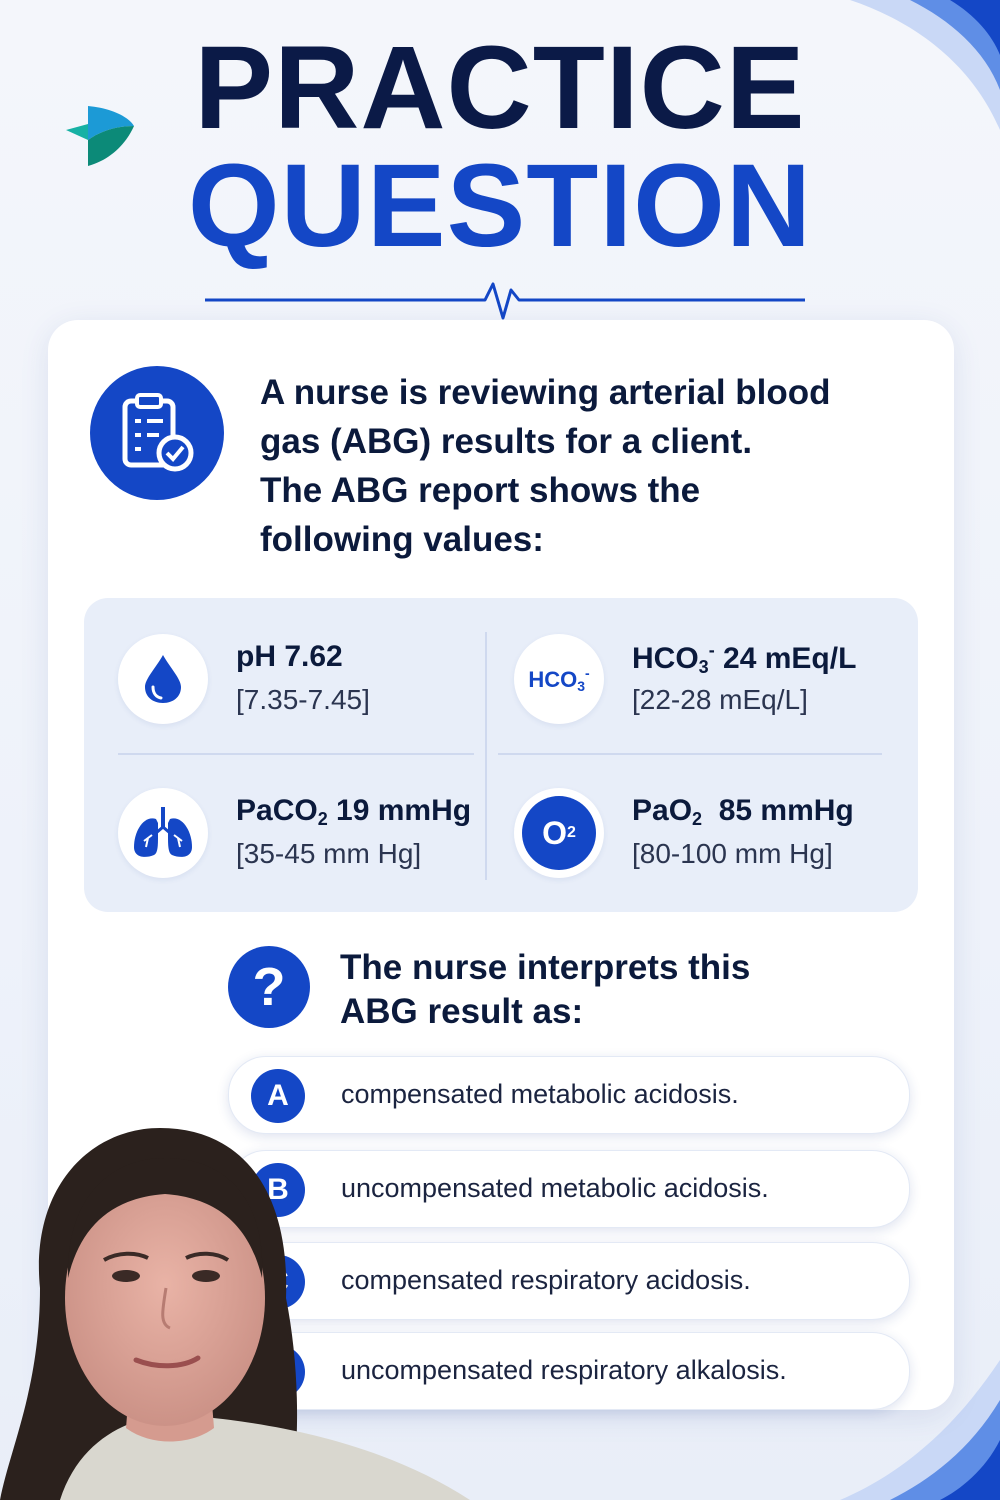 Image resolution: width=1000 pixels, height=1500 pixels. What do you see at coordinates (329, 853) in the screenshot?
I see `paco2-range: [35-45 mm Hg]` at bounding box center [329, 853].